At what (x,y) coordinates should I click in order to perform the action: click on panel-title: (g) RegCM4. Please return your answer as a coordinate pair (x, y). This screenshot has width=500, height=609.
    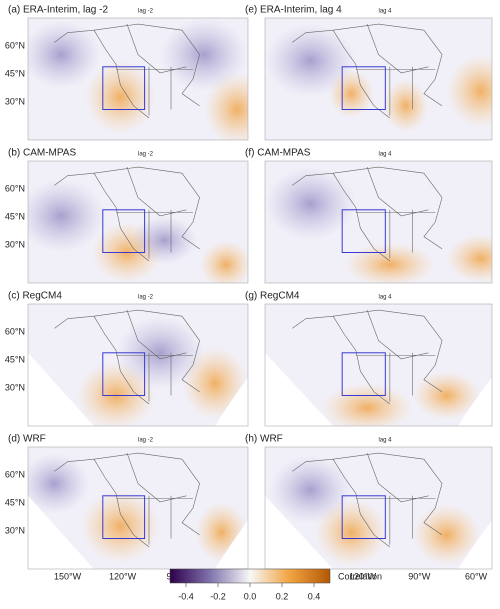
    Looking at the image, I should click on (272, 296).